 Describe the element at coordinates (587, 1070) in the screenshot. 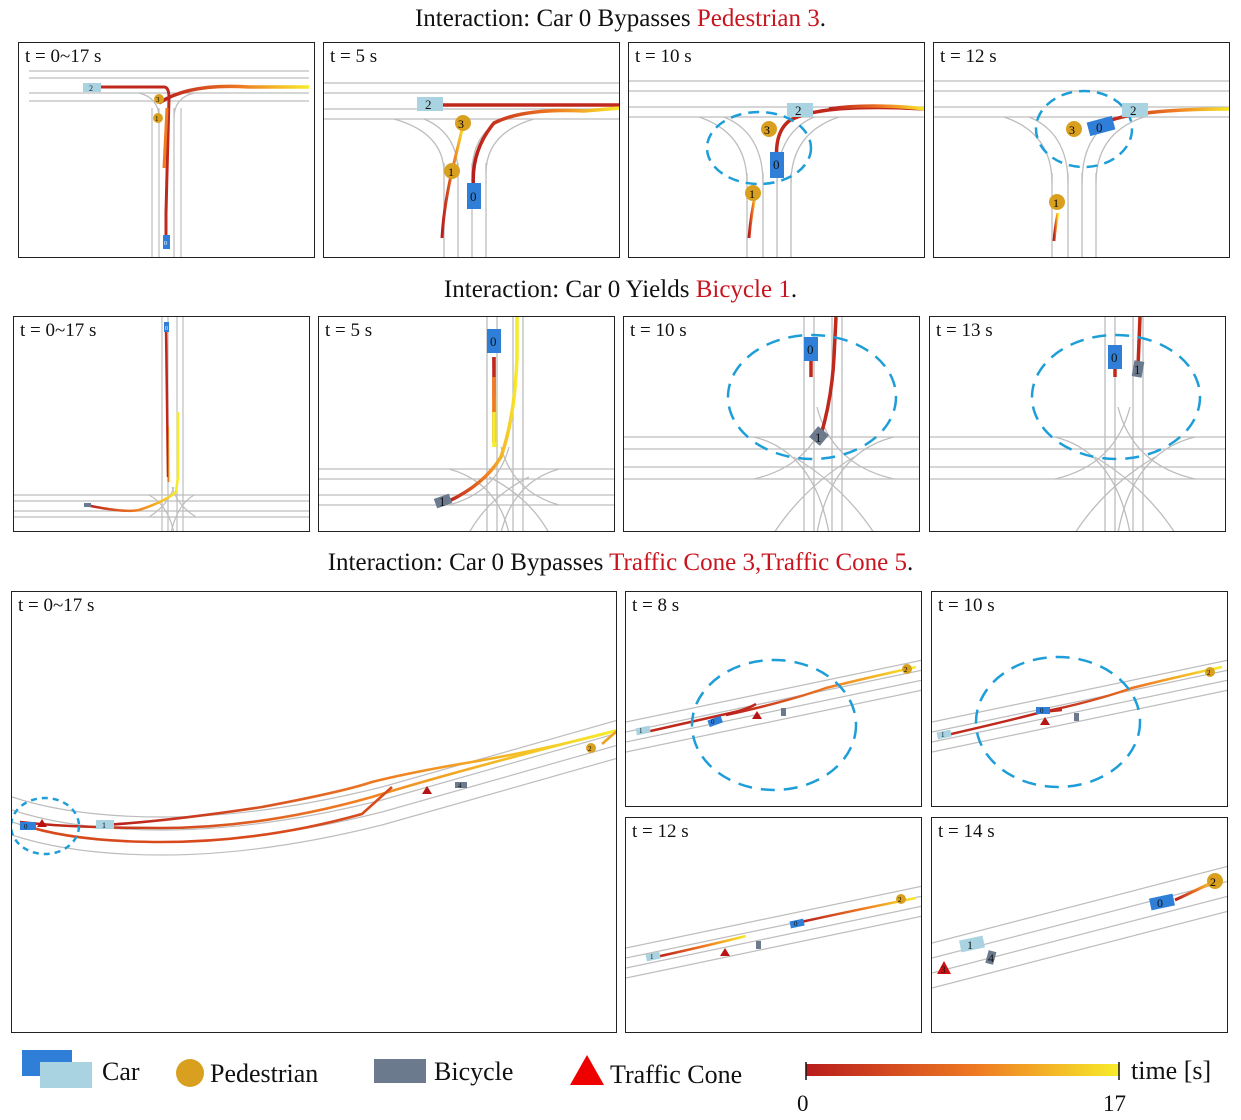

I see `cone-swatch` at that location.